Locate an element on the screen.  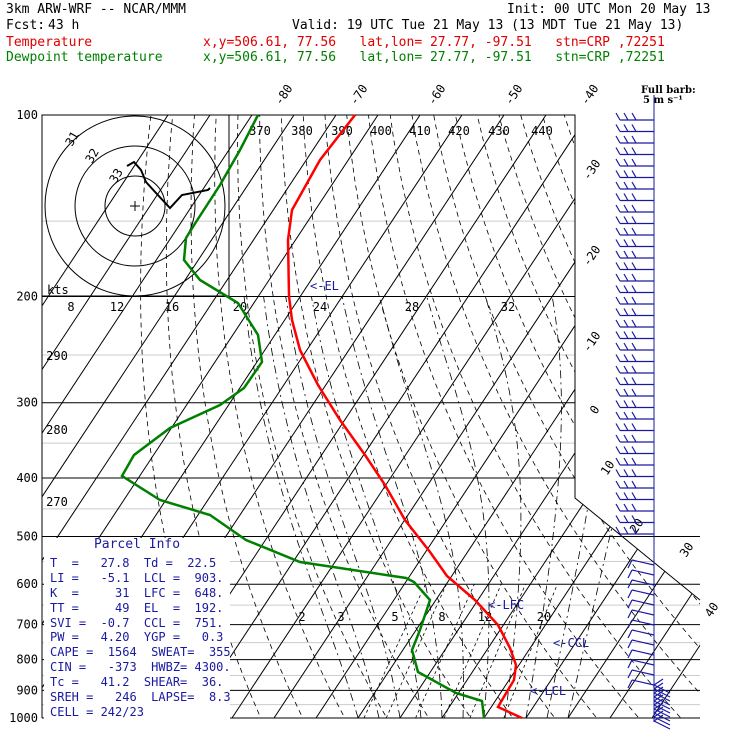
mixing-ratio-label: 2 is located at coordinates (301, 617).